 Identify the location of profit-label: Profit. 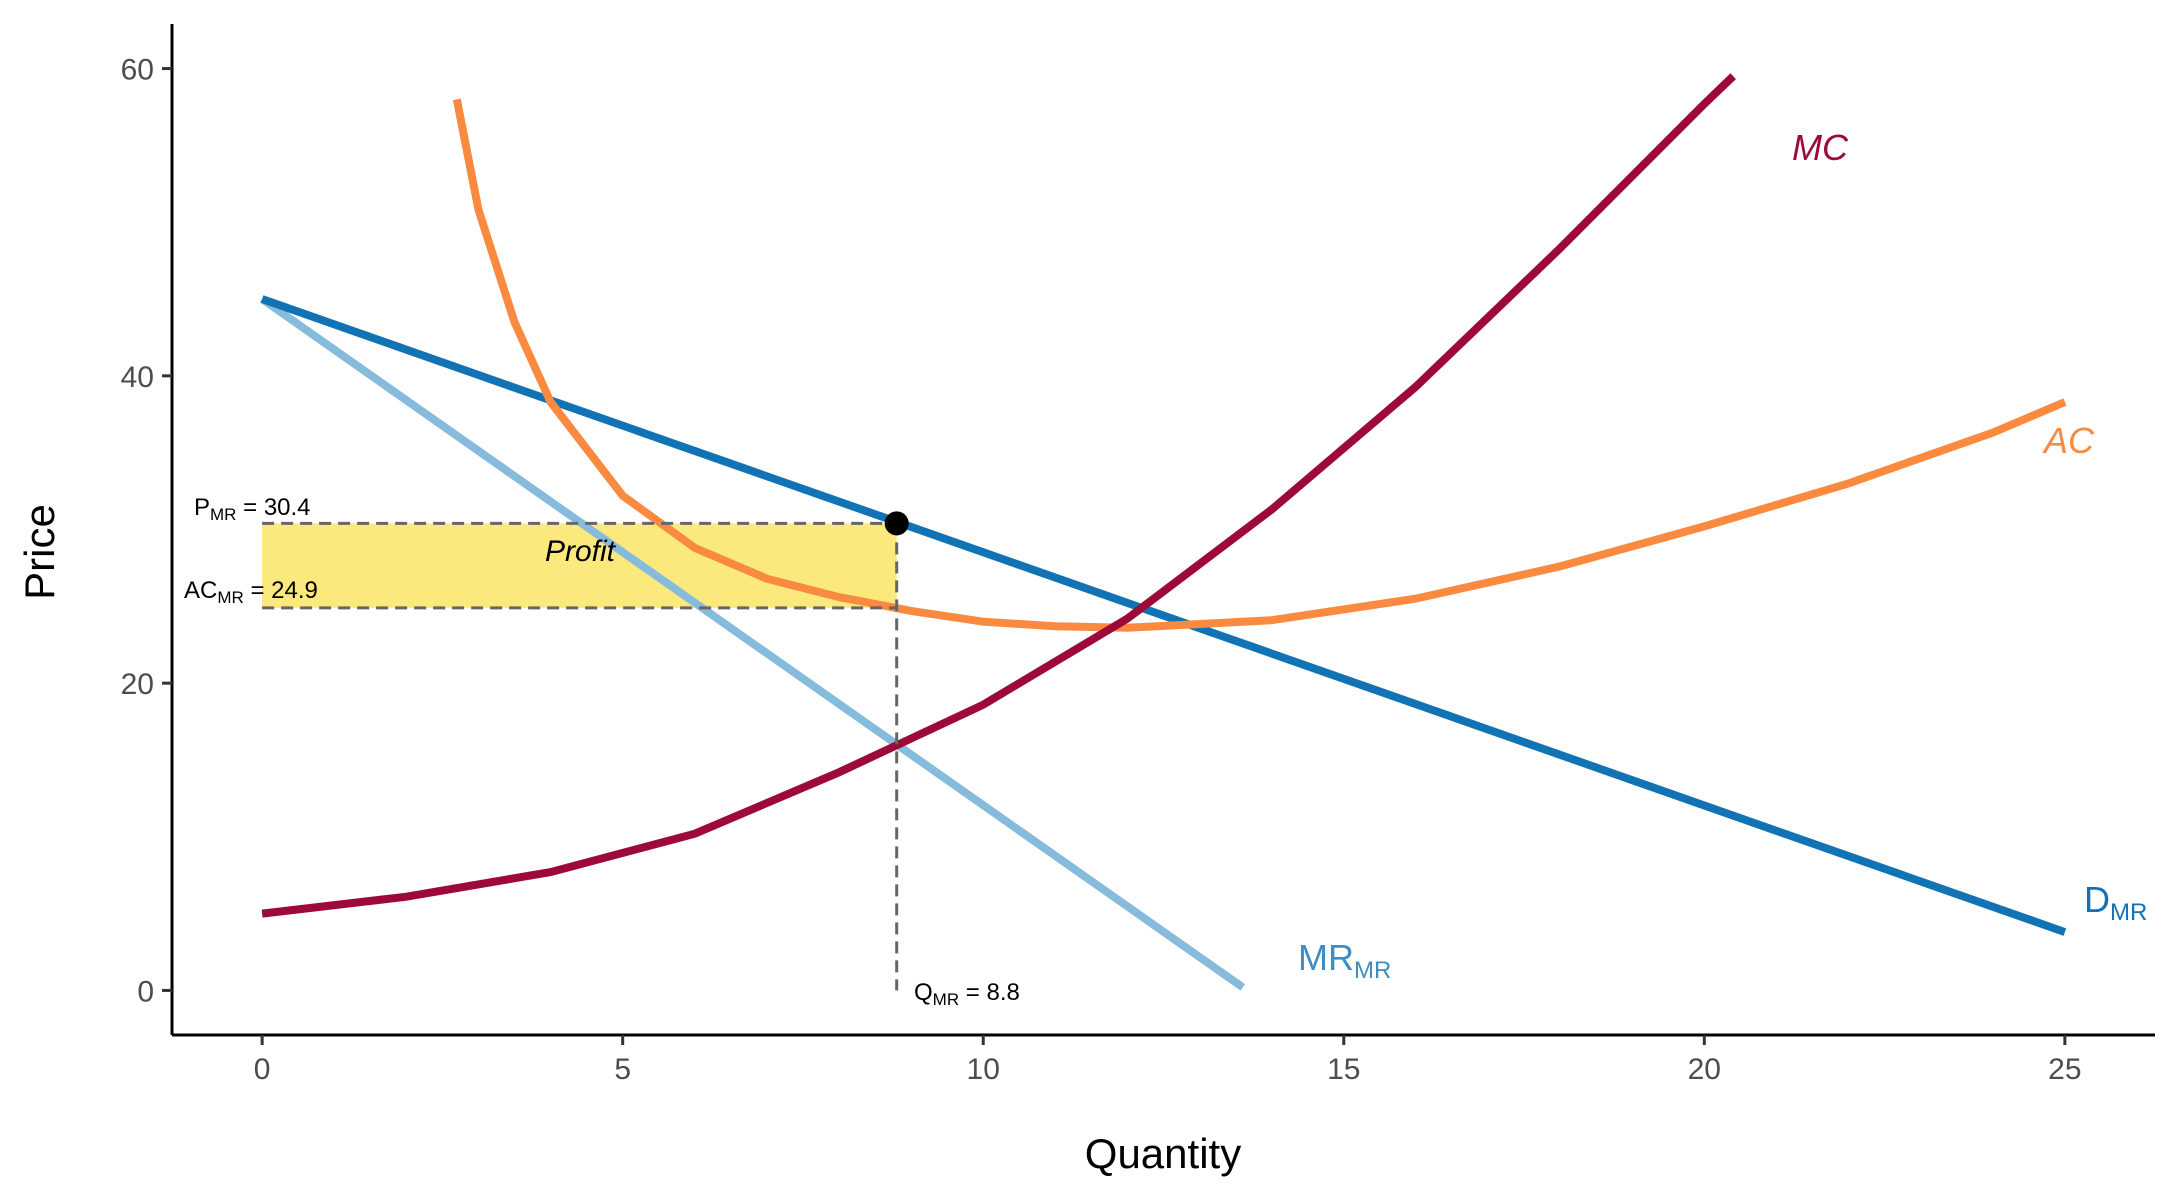
(581, 551).